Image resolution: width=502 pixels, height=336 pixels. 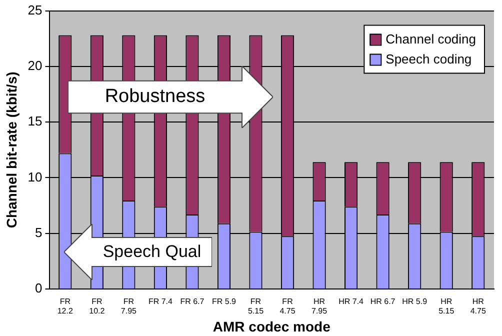 What do you see at coordinates (155, 97) in the screenshot?
I see `annotation: Robustness` at bounding box center [155, 97].